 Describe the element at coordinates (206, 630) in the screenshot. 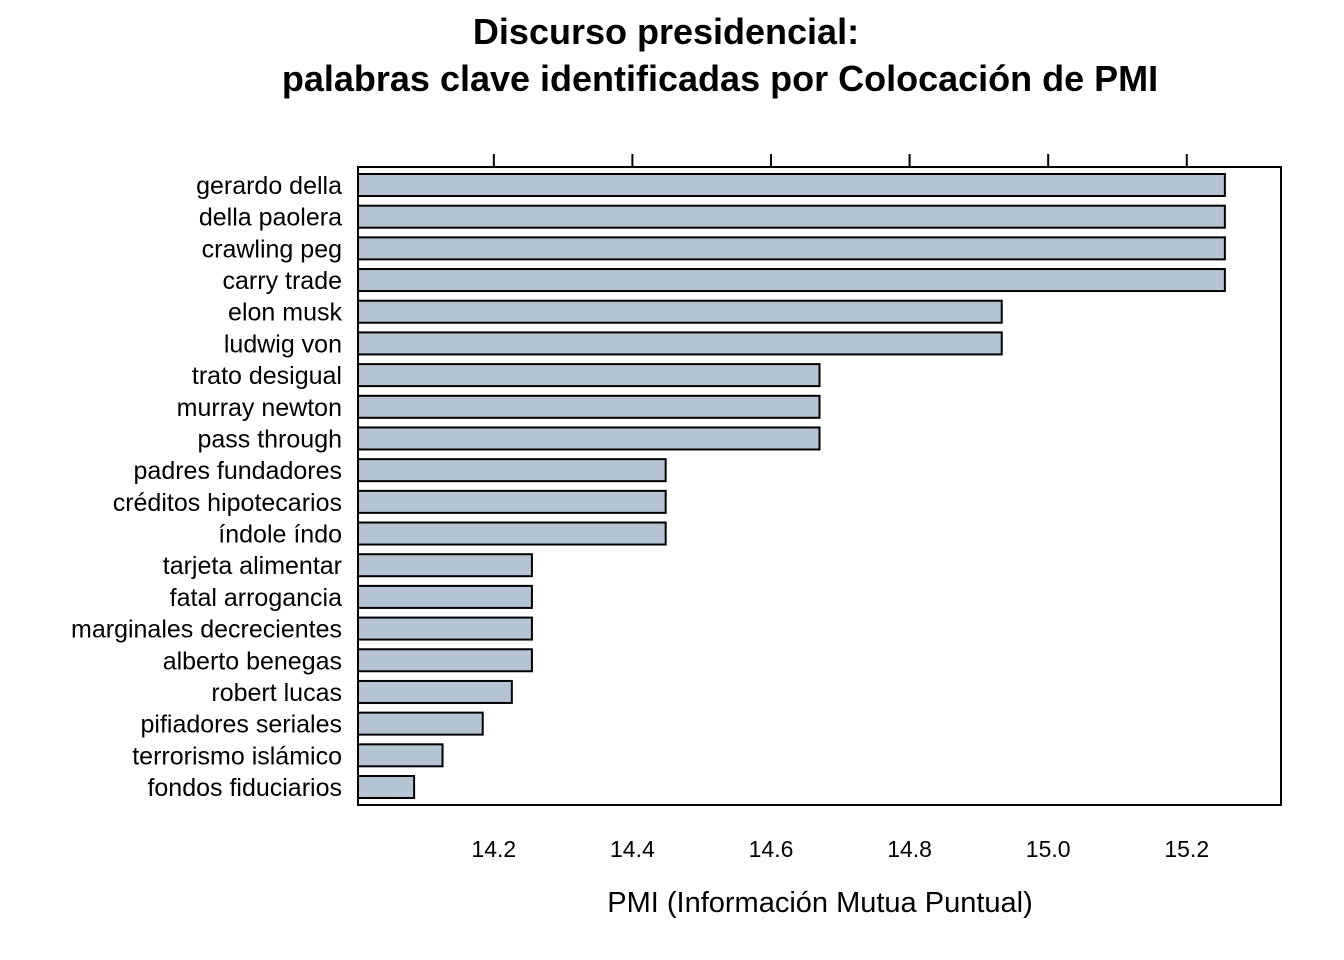

I see `category-label: marginales decrecientes` at that location.